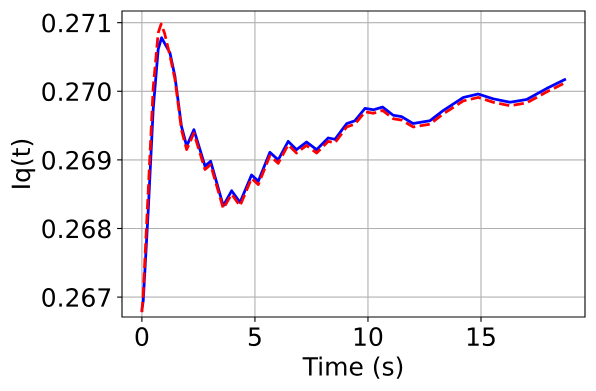  What do you see at coordinates (76, 228) in the screenshot?
I see `y-tick-label: 0.268` at bounding box center [76, 228].